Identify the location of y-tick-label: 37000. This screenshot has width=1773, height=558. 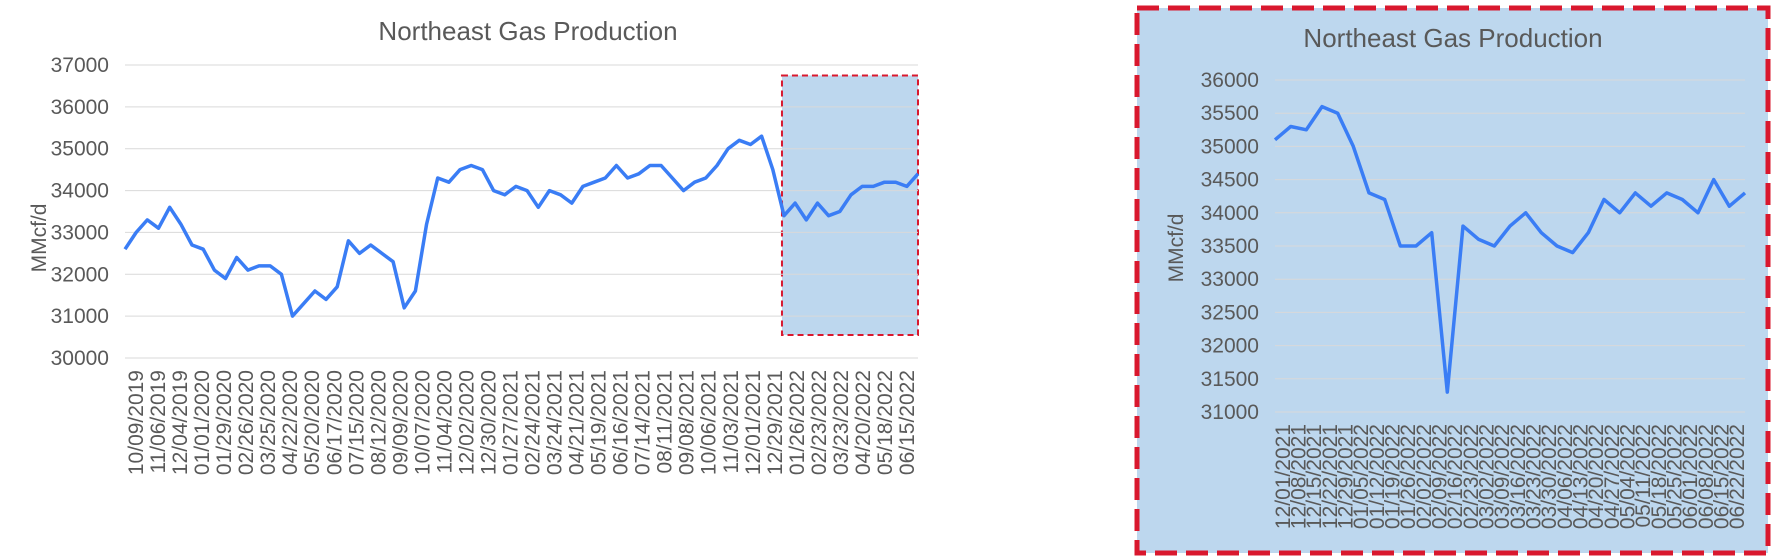
(80, 65).